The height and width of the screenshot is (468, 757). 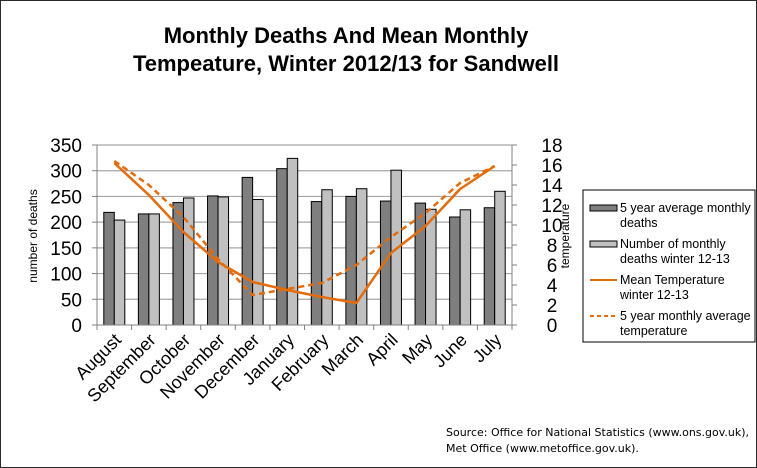 What do you see at coordinates (66, 275) in the screenshot?
I see `y-tick-label: 100` at bounding box center [66, 275].